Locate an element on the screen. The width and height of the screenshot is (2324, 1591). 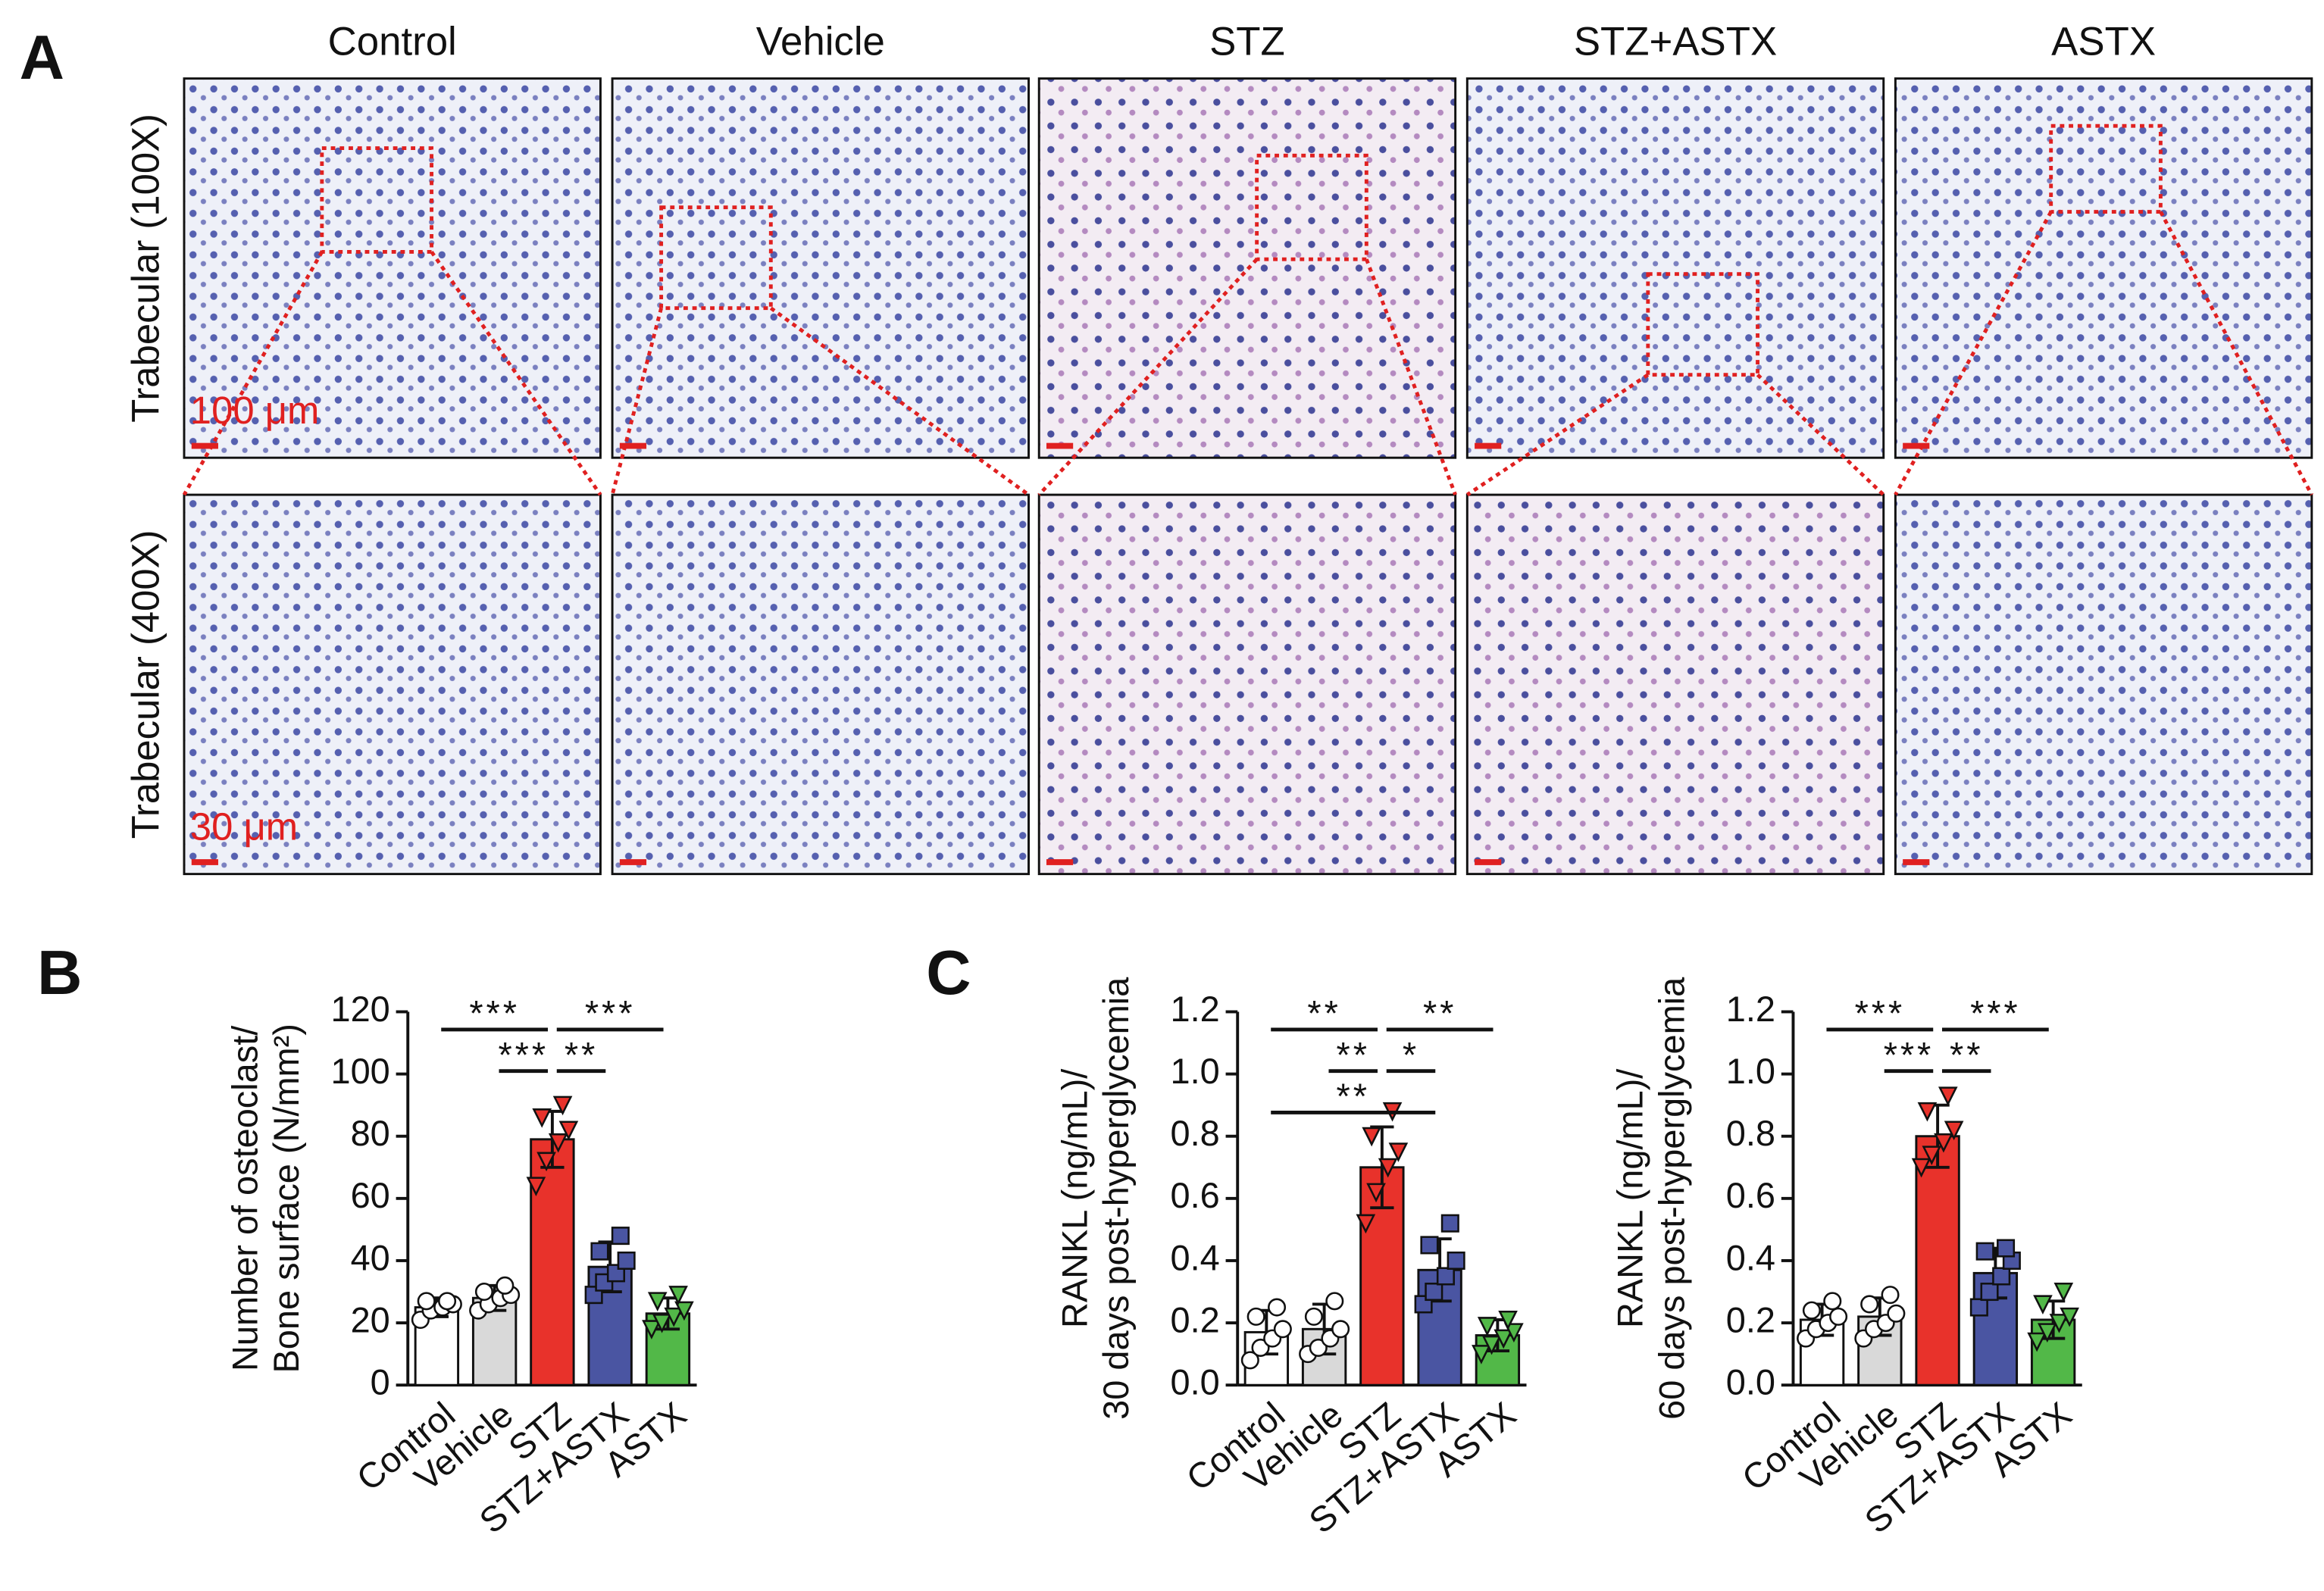
significance-label: * is located at coordinates (1411, 1054).